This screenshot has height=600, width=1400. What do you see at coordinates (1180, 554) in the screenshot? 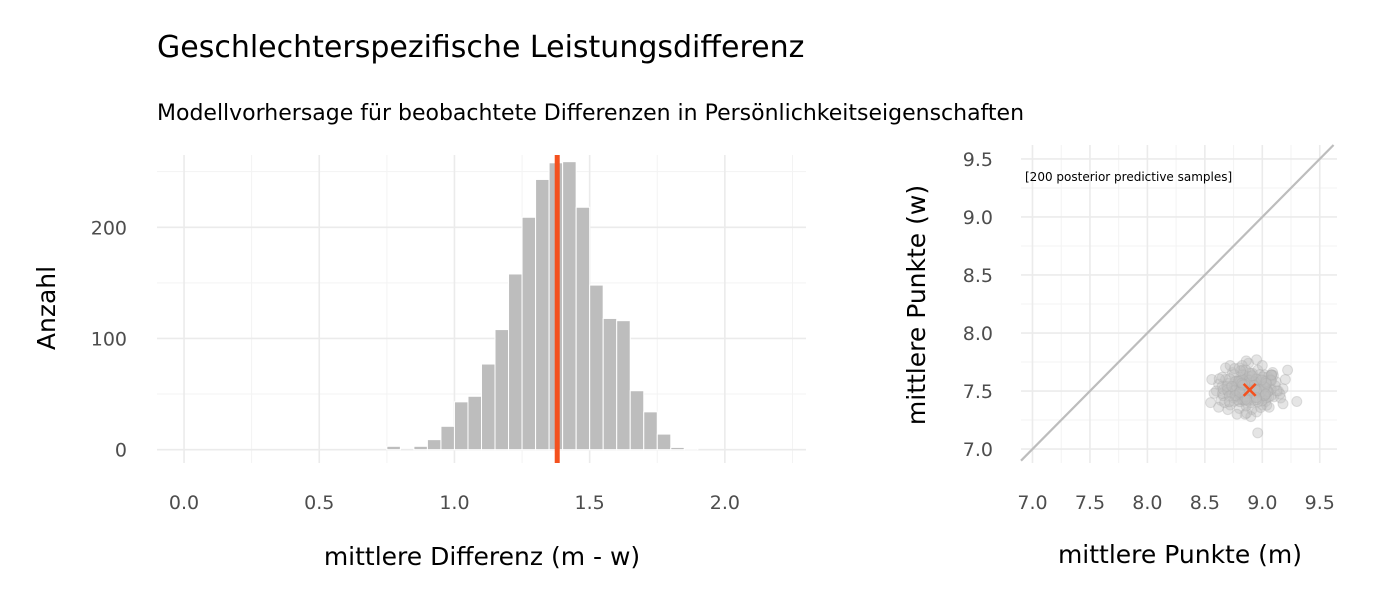
I see `scatter-x-axis-label: mittlere Punkte (m)` at bounding box center [1180, 554].